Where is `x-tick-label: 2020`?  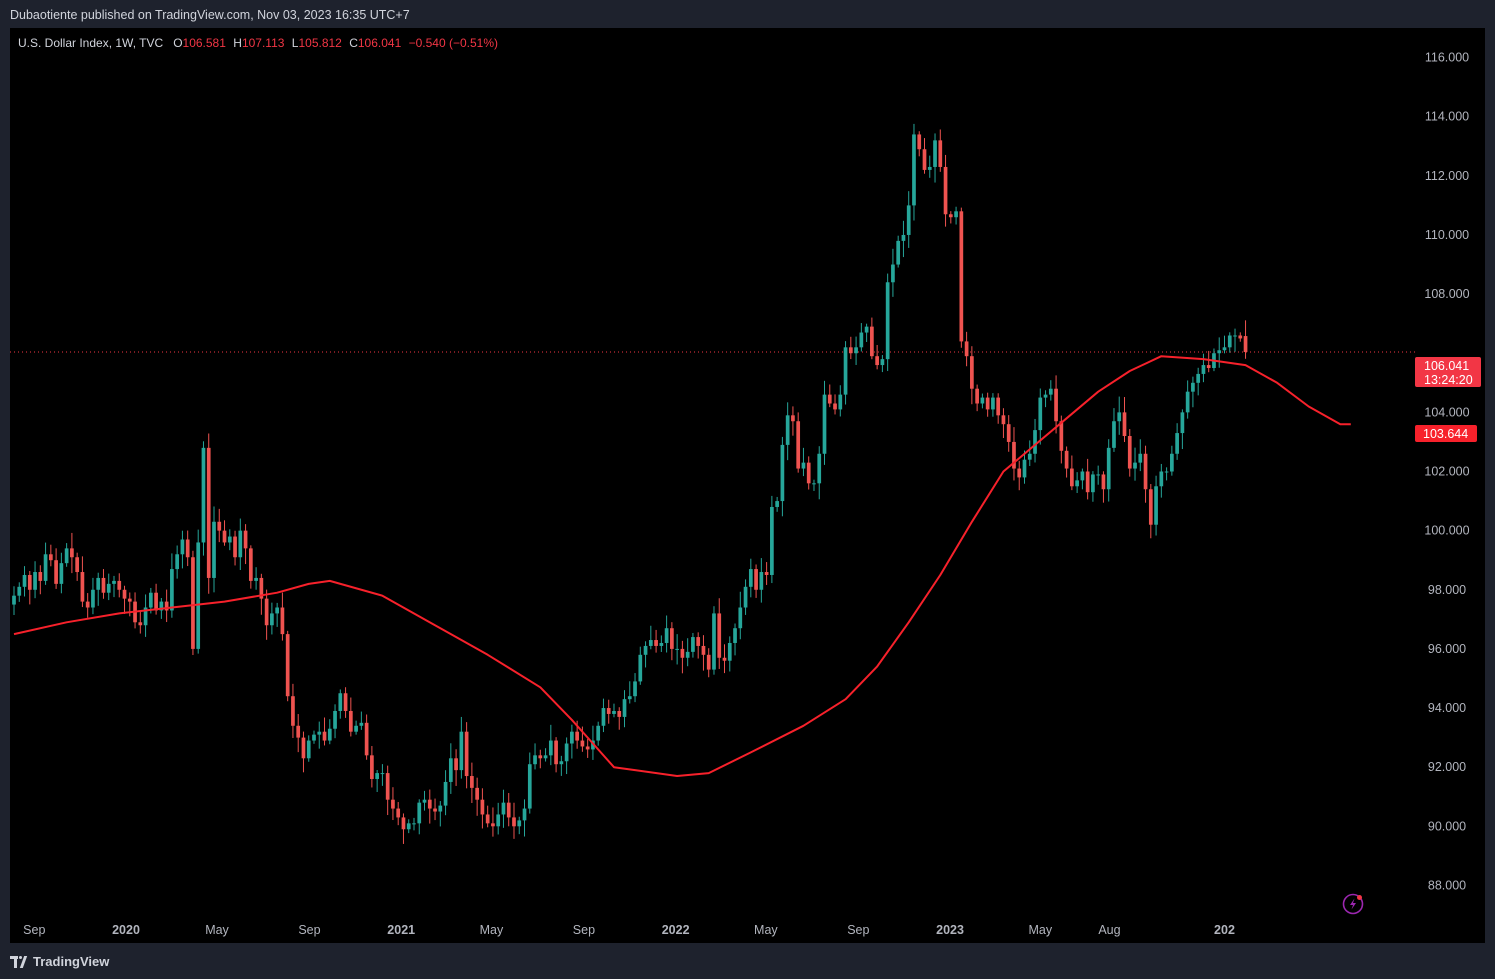 x-tick-label: 2020 is located at coordinates (126, 930).